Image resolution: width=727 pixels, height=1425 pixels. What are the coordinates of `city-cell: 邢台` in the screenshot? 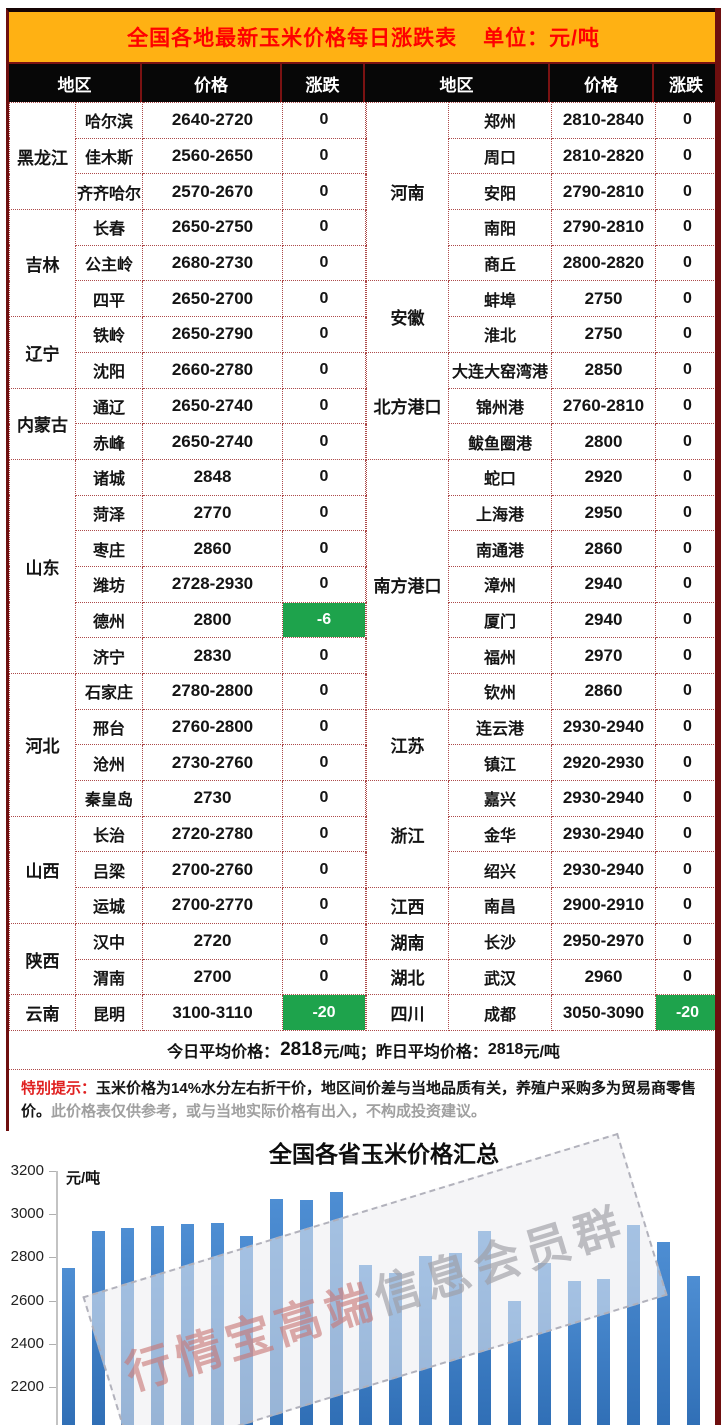 It's located at (109, 727).